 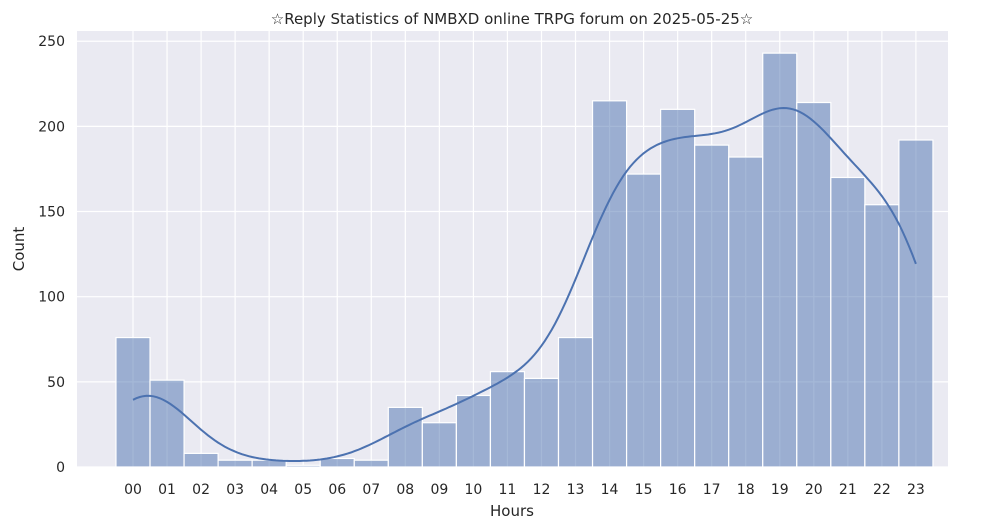 I want to click on x-tick-label: 06, so click(x=337, y=490).